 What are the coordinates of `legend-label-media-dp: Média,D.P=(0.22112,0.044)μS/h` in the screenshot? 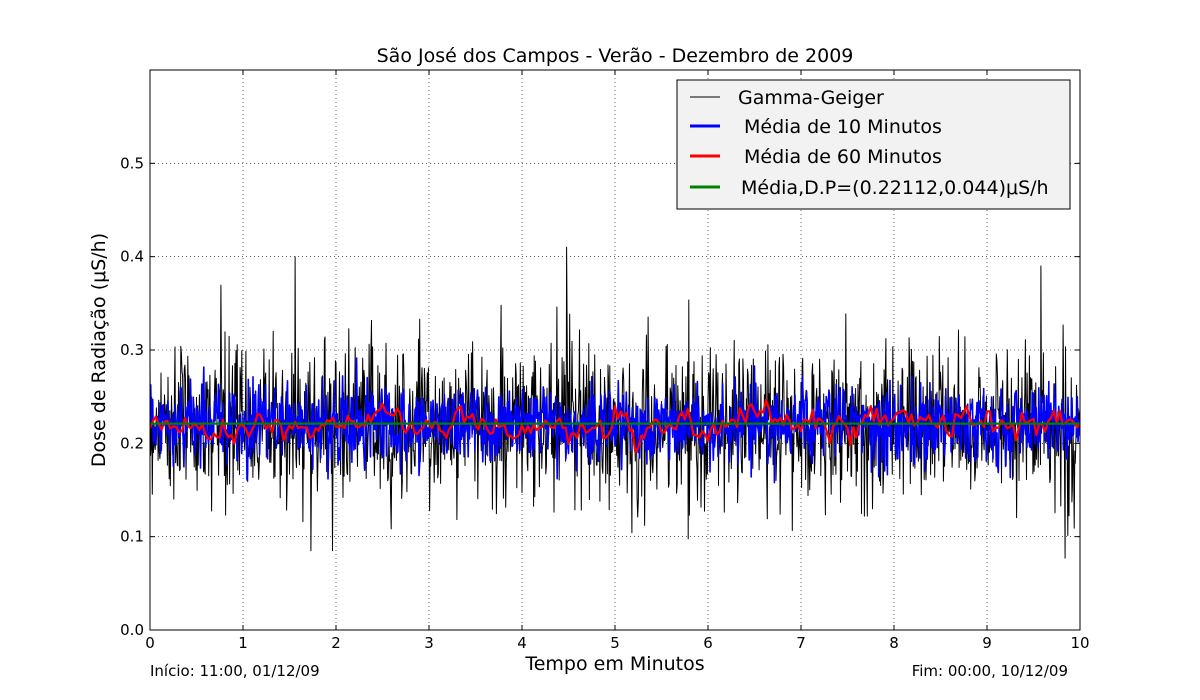 It's located at (895, 188).